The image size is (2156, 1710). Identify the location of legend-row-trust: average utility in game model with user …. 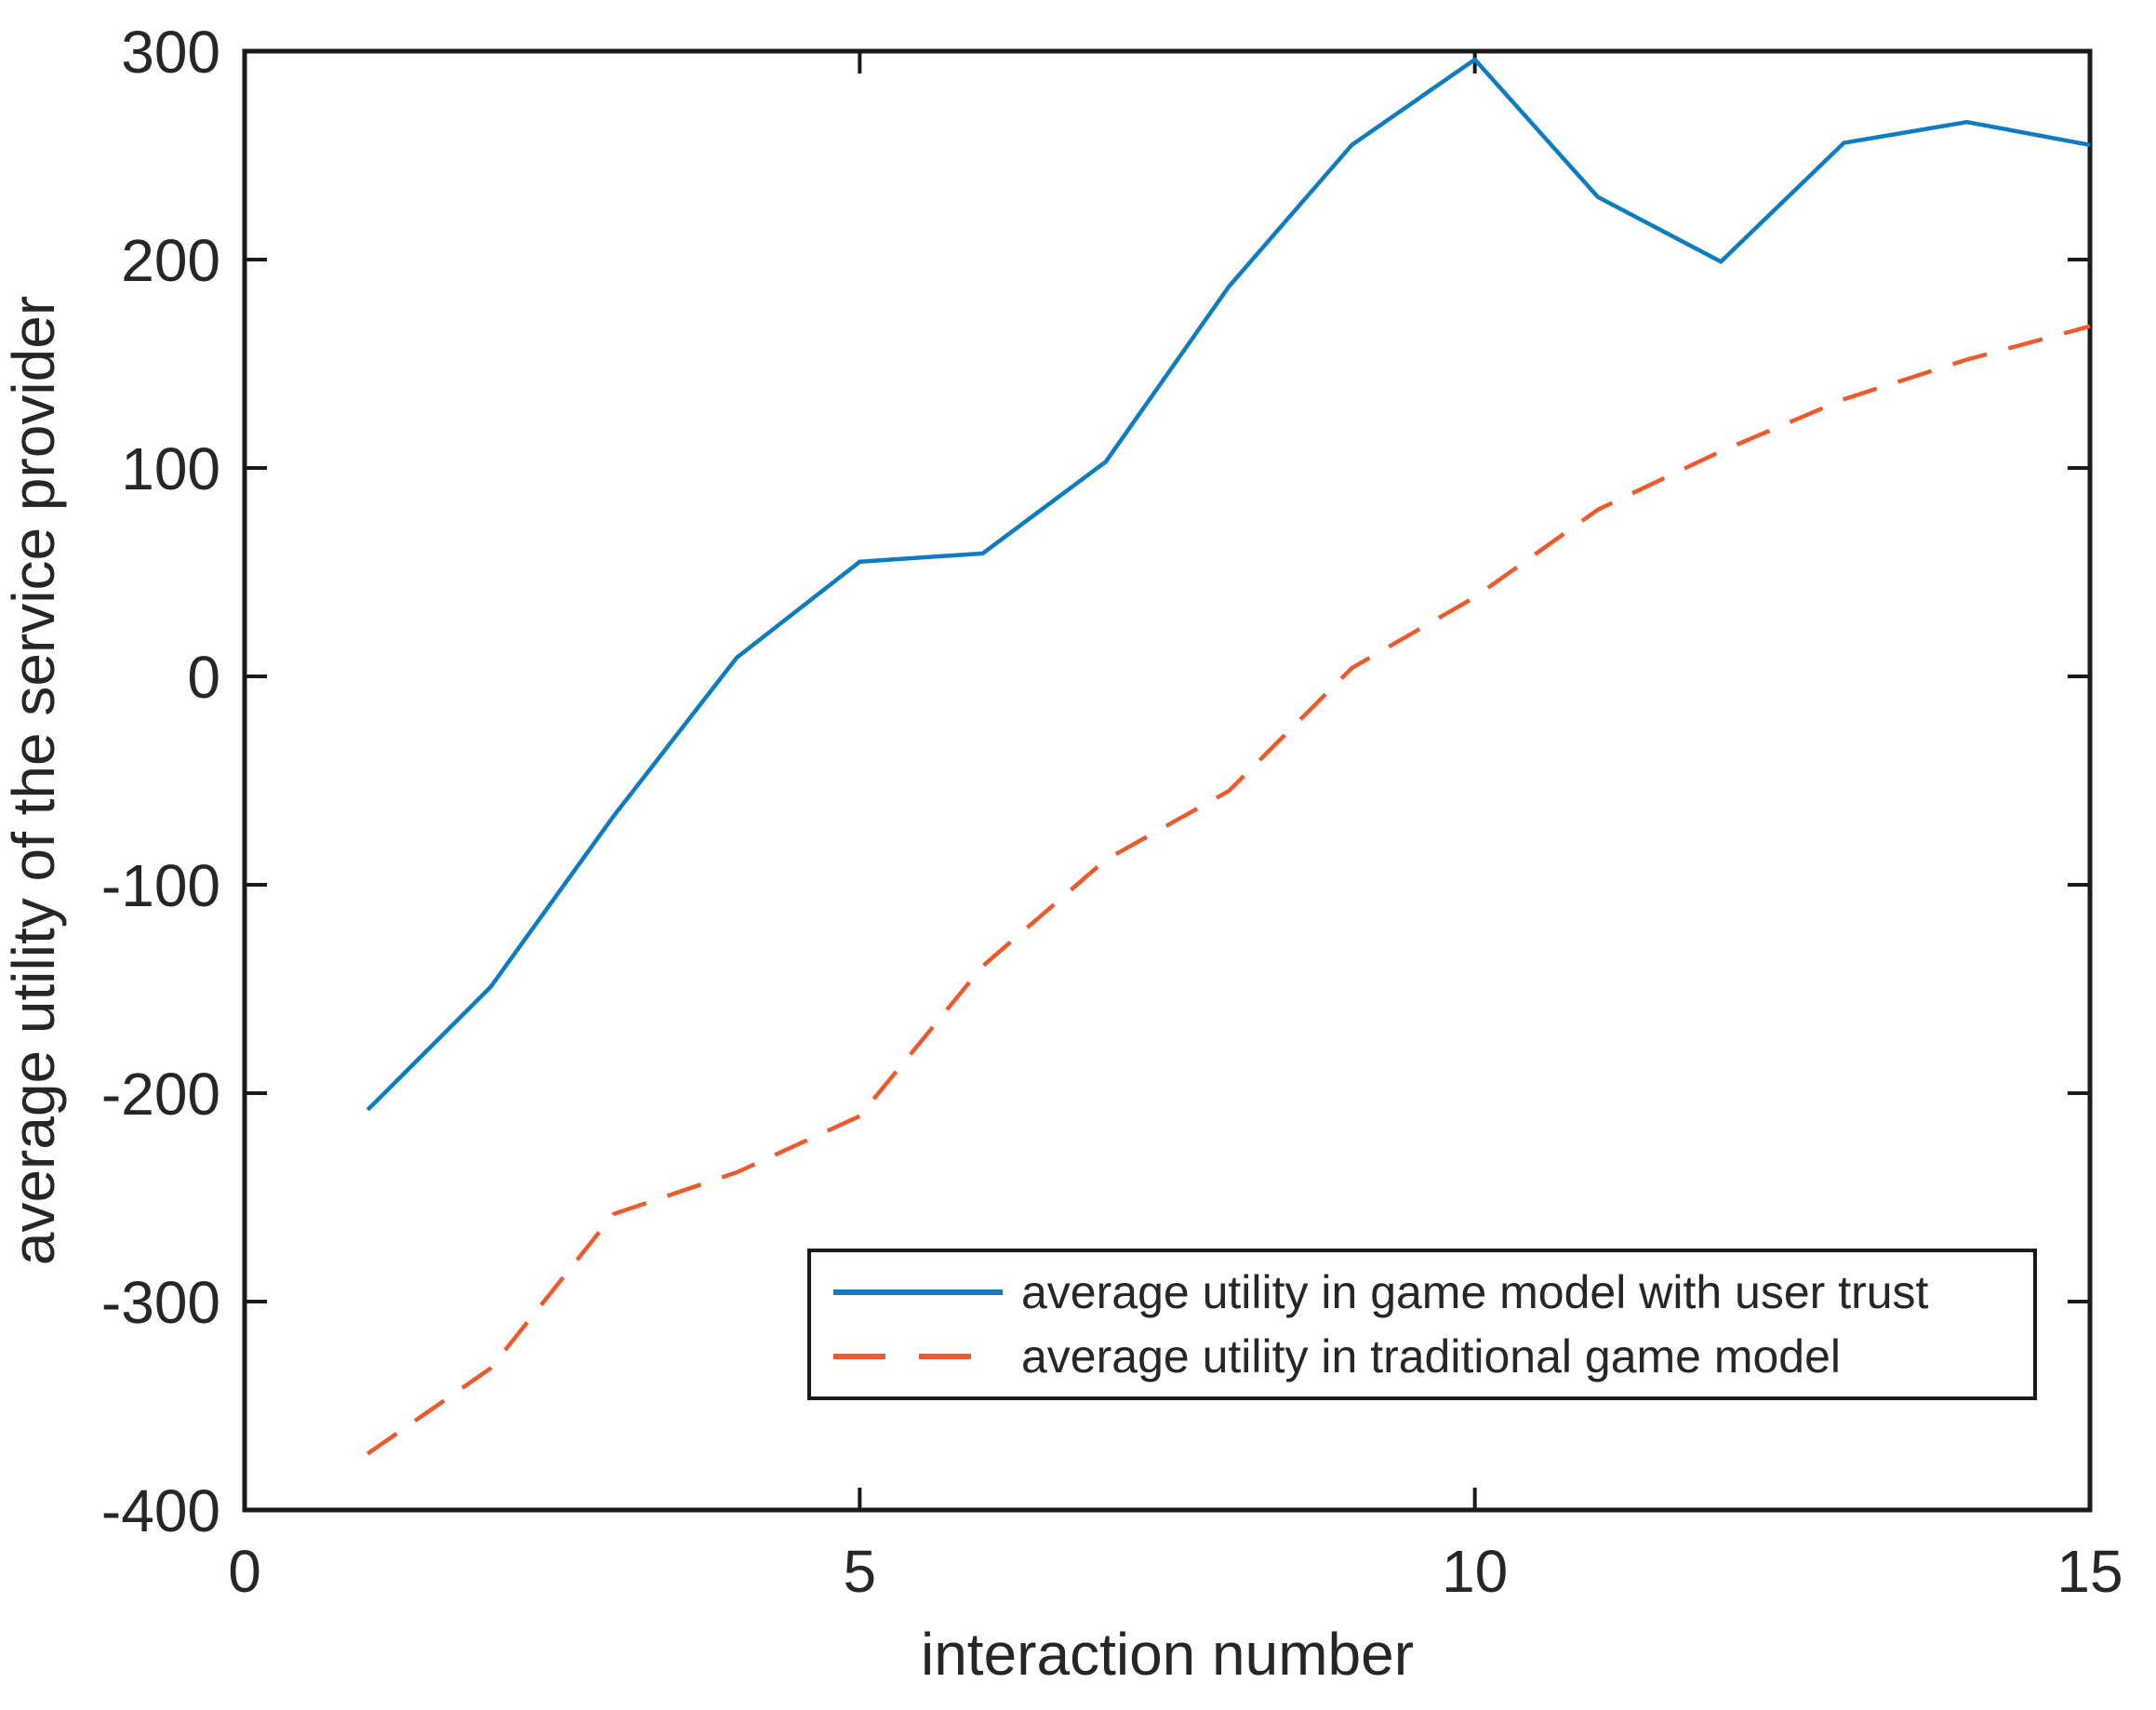
(1422, 1292).